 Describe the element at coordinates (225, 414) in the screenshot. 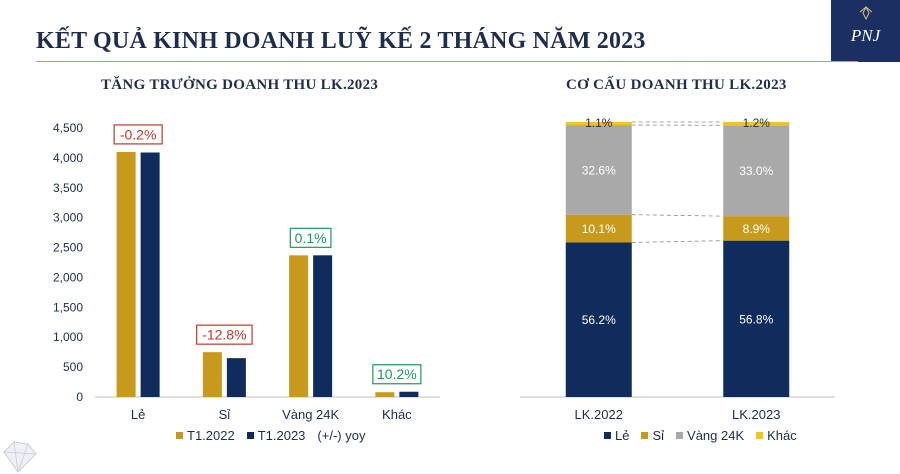

I see `x-tick-label: Sỉ` at that location.